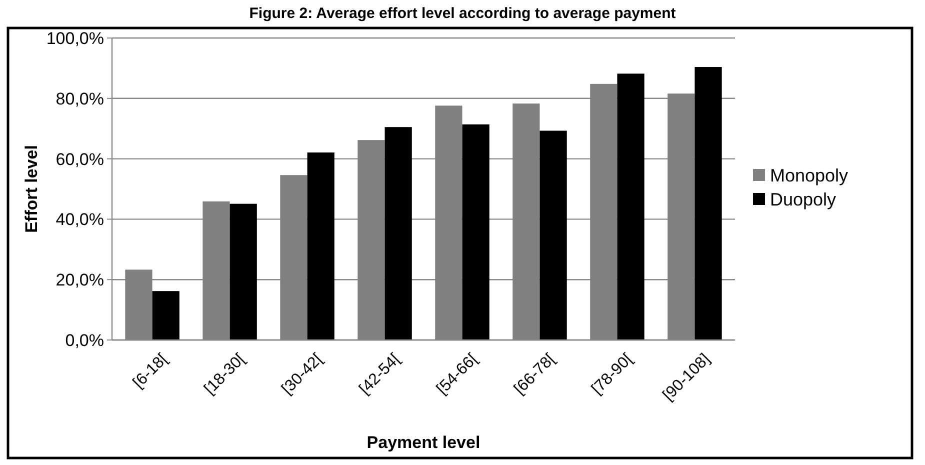  I want to click on y-tick-label: 60,0%, so click(80, 159).